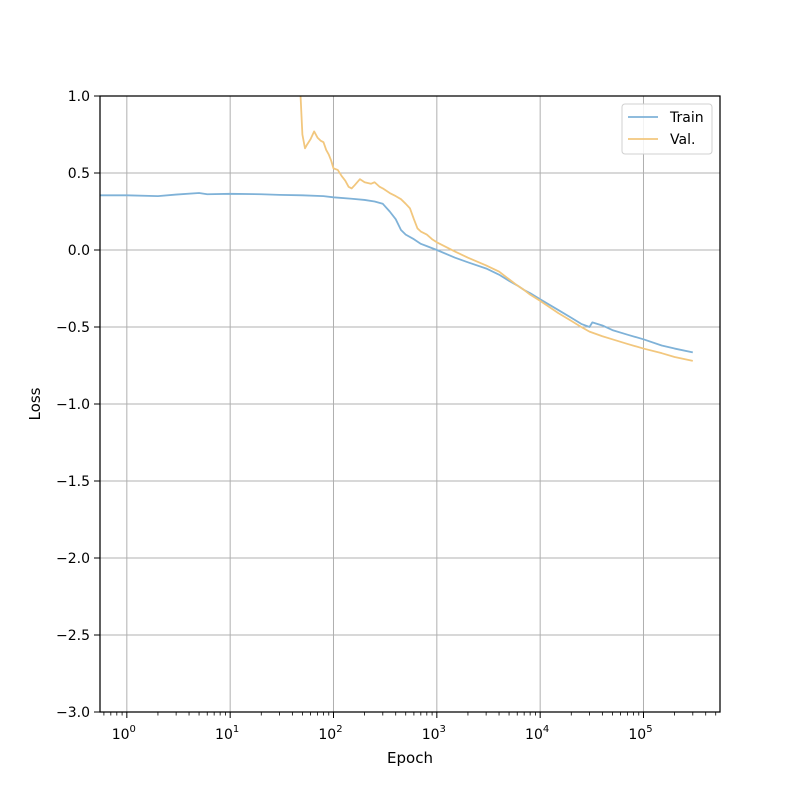 The height and width of the screenshot is (800, 800). What do you see at coordinates (546, 729) in the screenshot?
I see `x-tick-exponent: 4` at bounding box center [546, 729].